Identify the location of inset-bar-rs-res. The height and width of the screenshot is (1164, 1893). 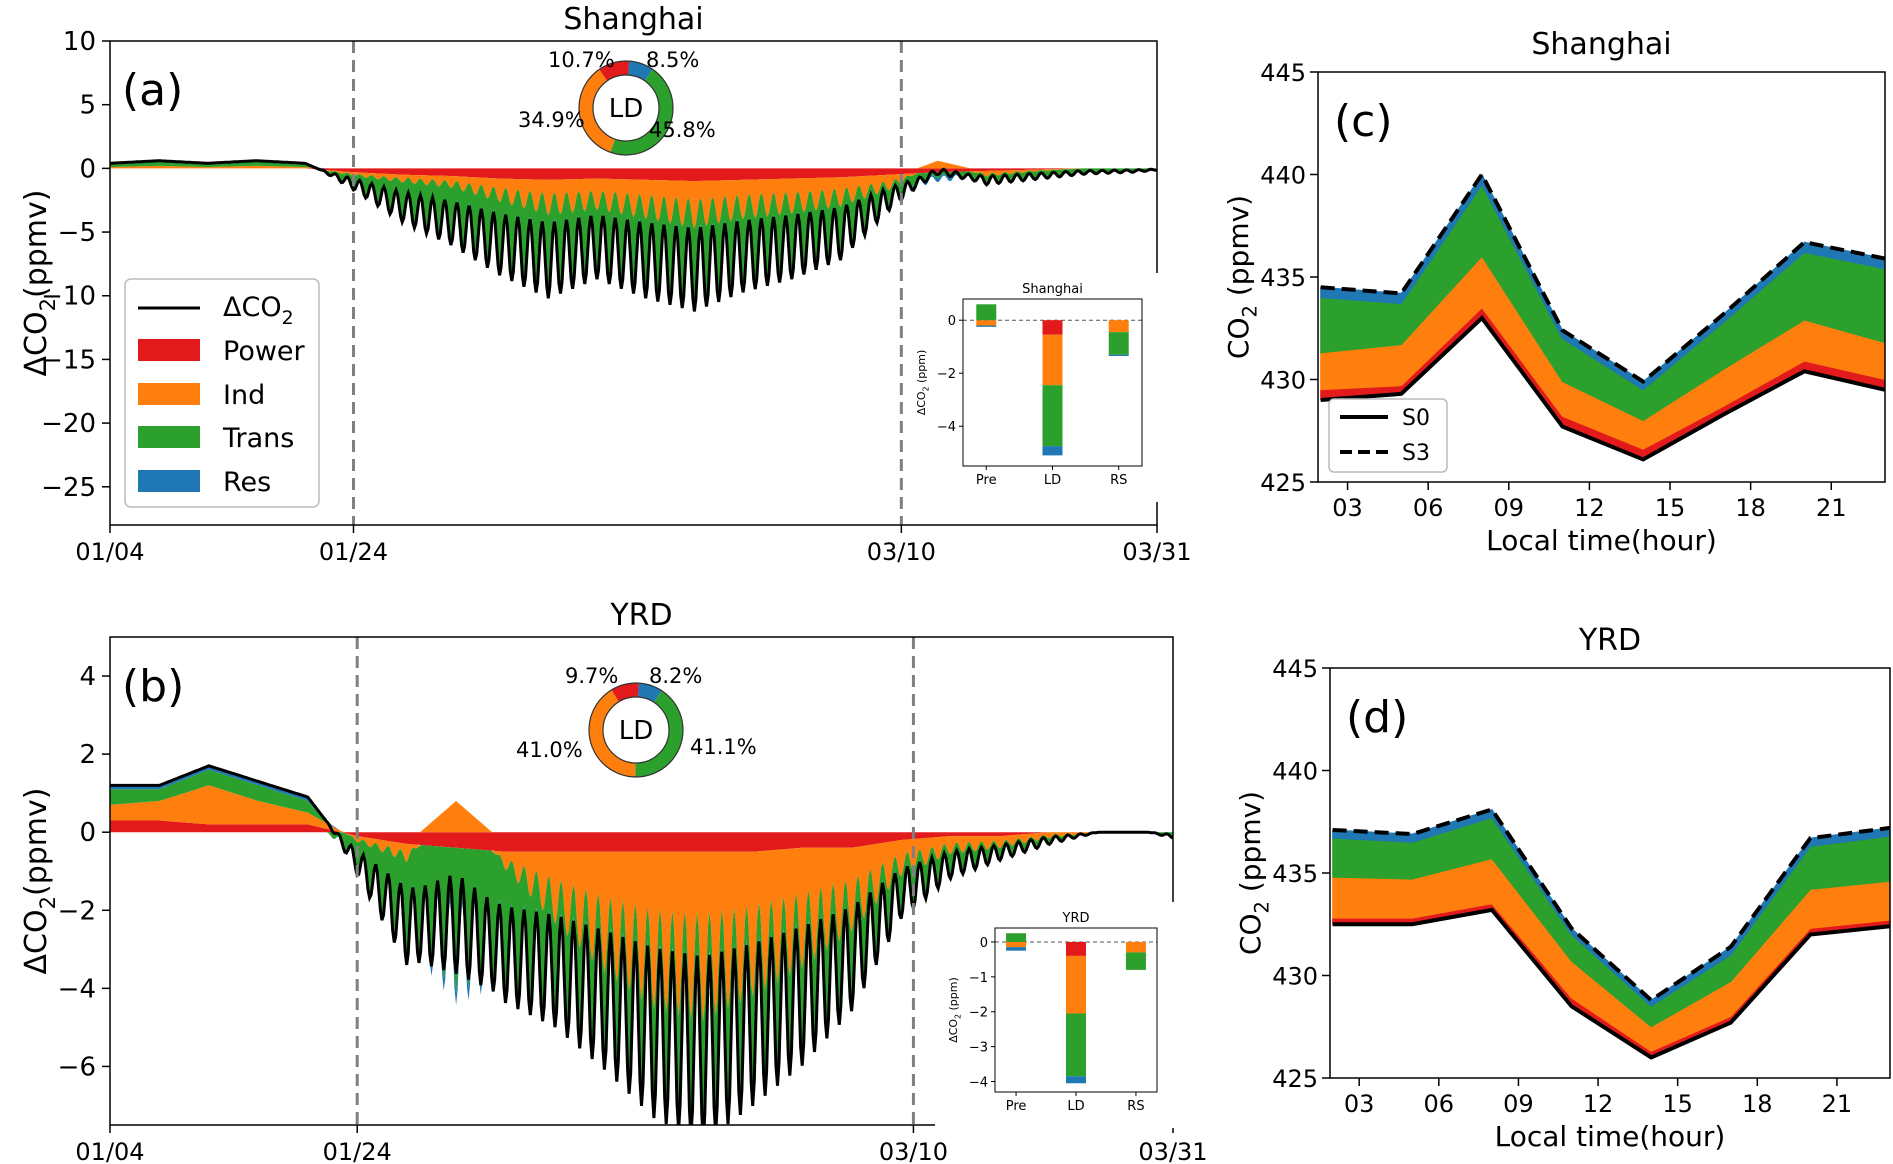
(1118, 355).